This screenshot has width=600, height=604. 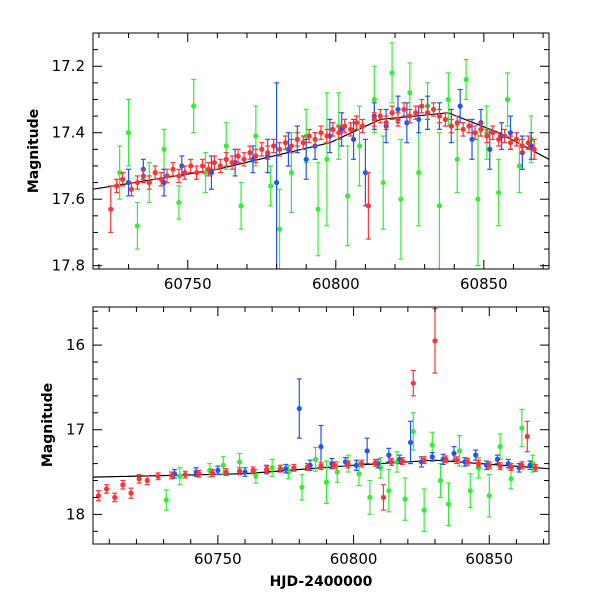 What do you see at coordinates (48, 425) in the screenshot?
I see `bottom-y-axis-label: Magnitude` at bounding box center [48, 425].